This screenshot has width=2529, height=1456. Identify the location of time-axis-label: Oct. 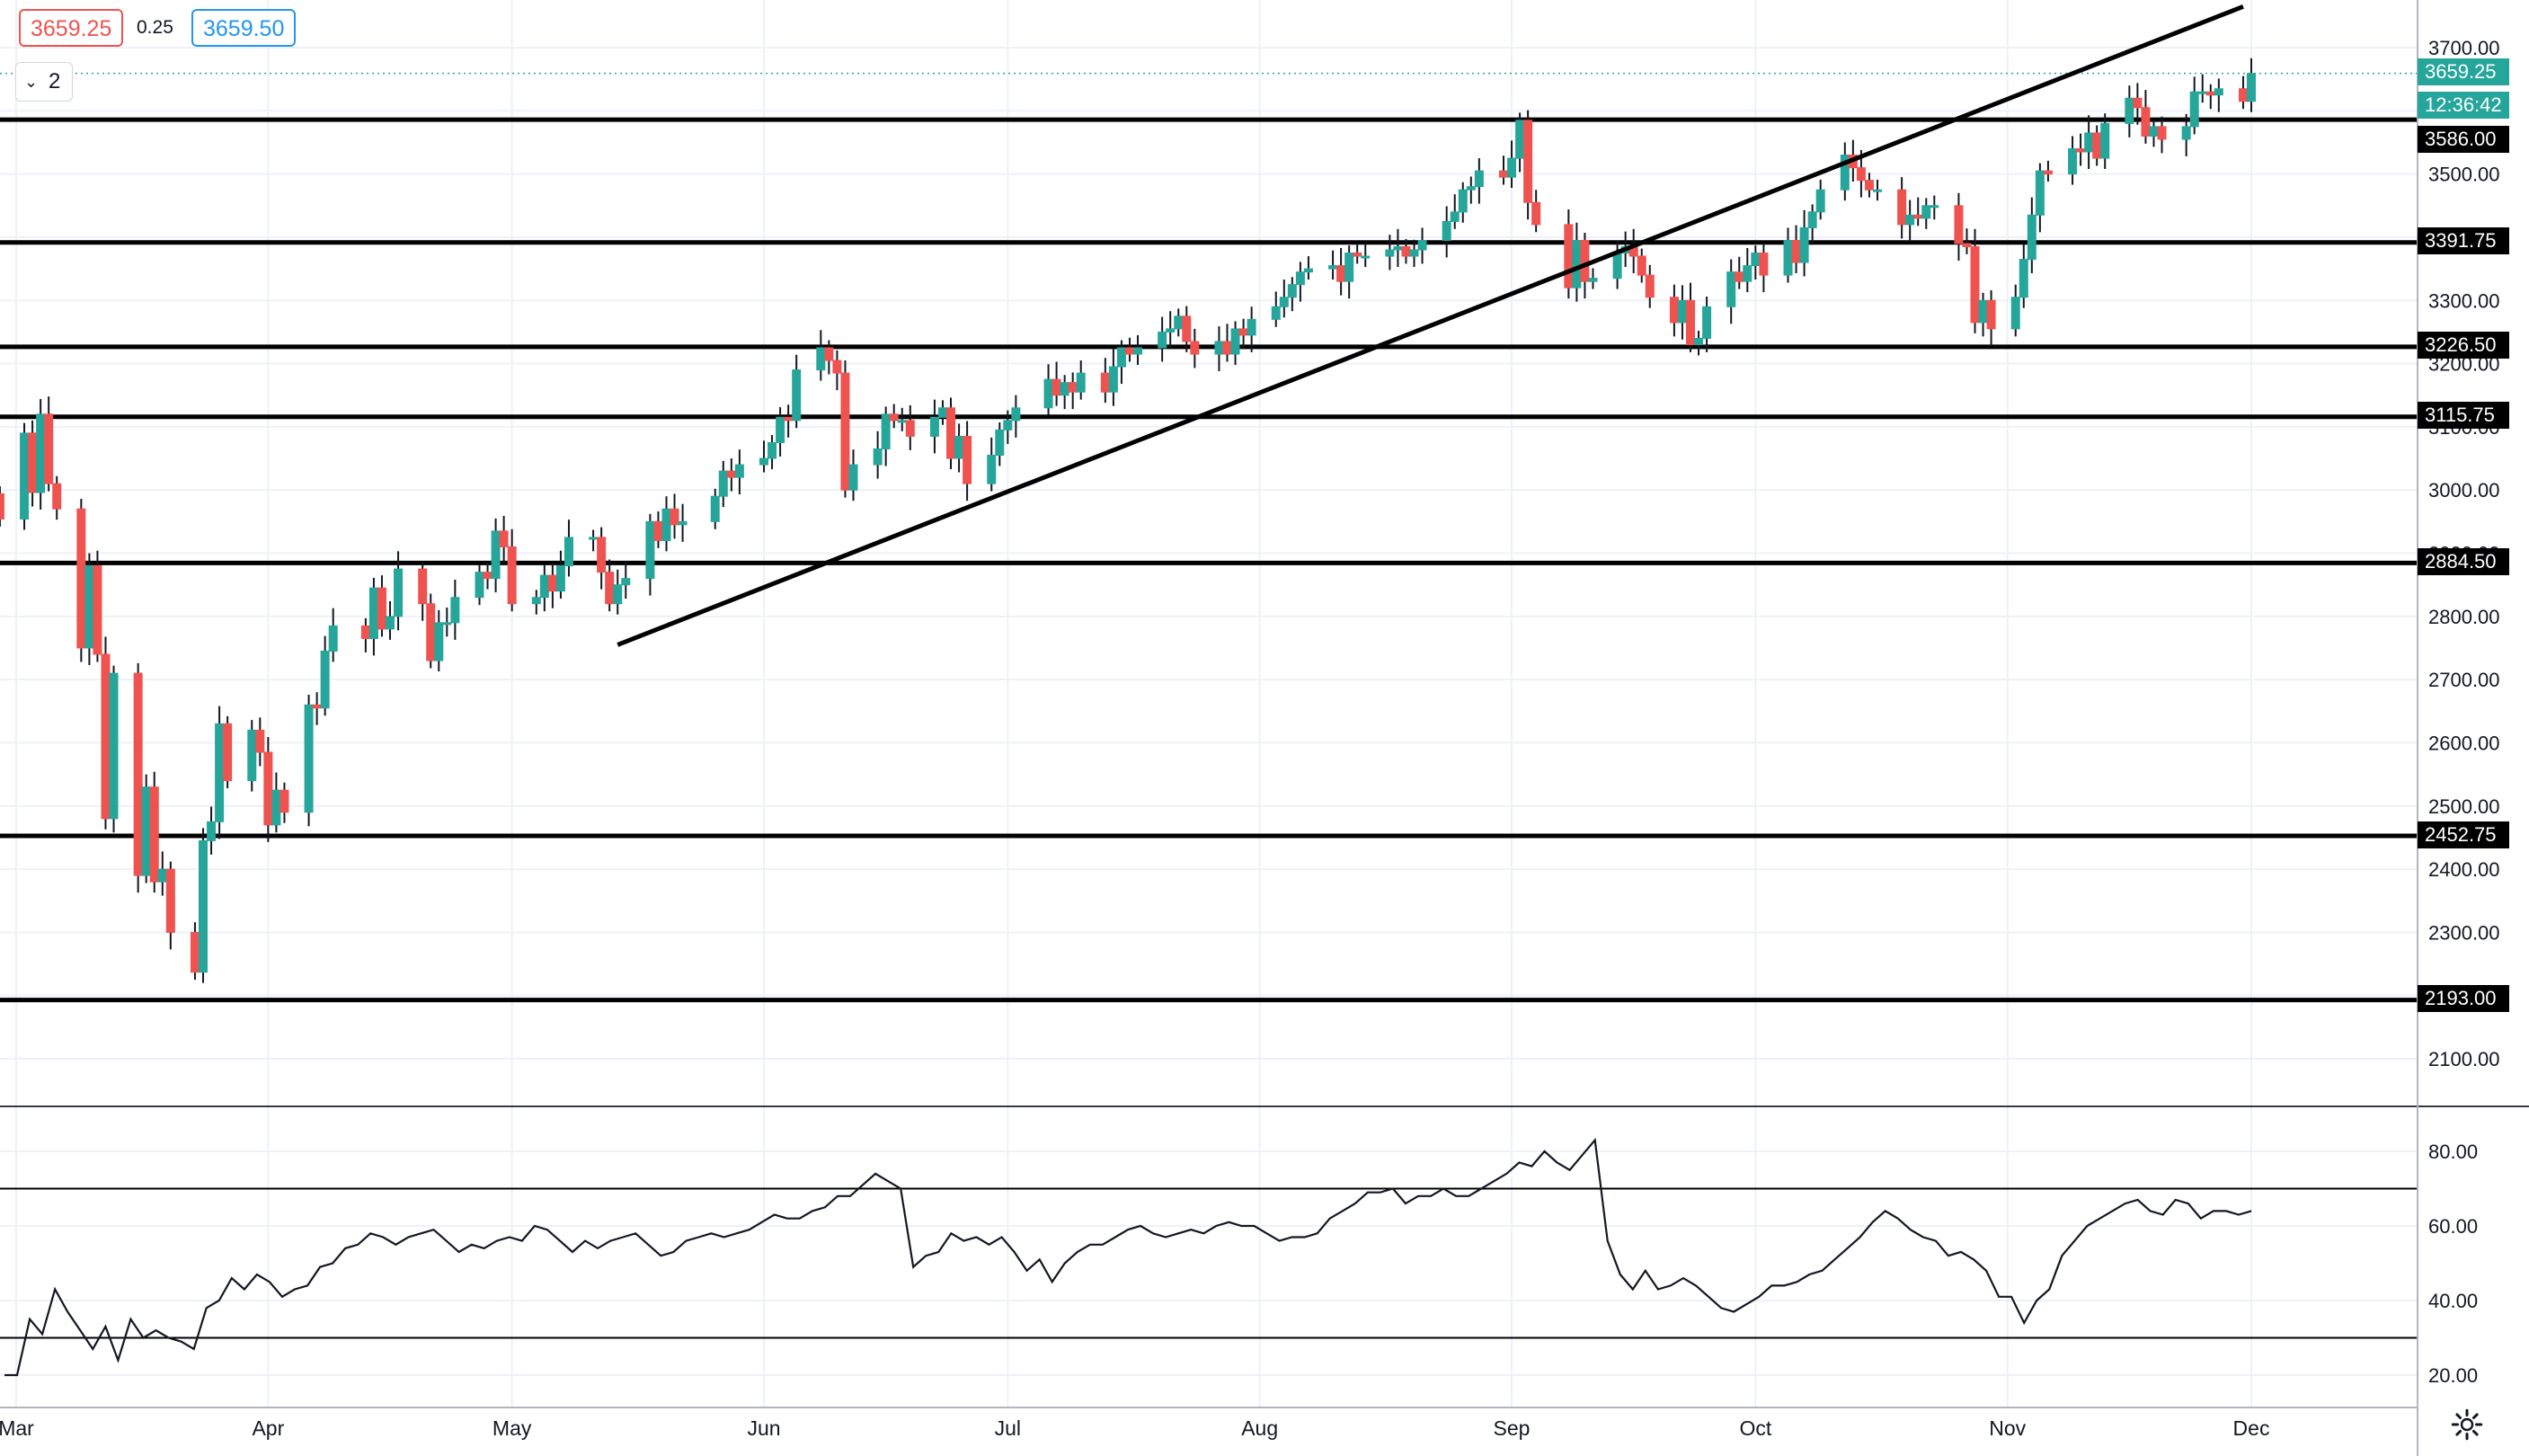
(1755, 1428).